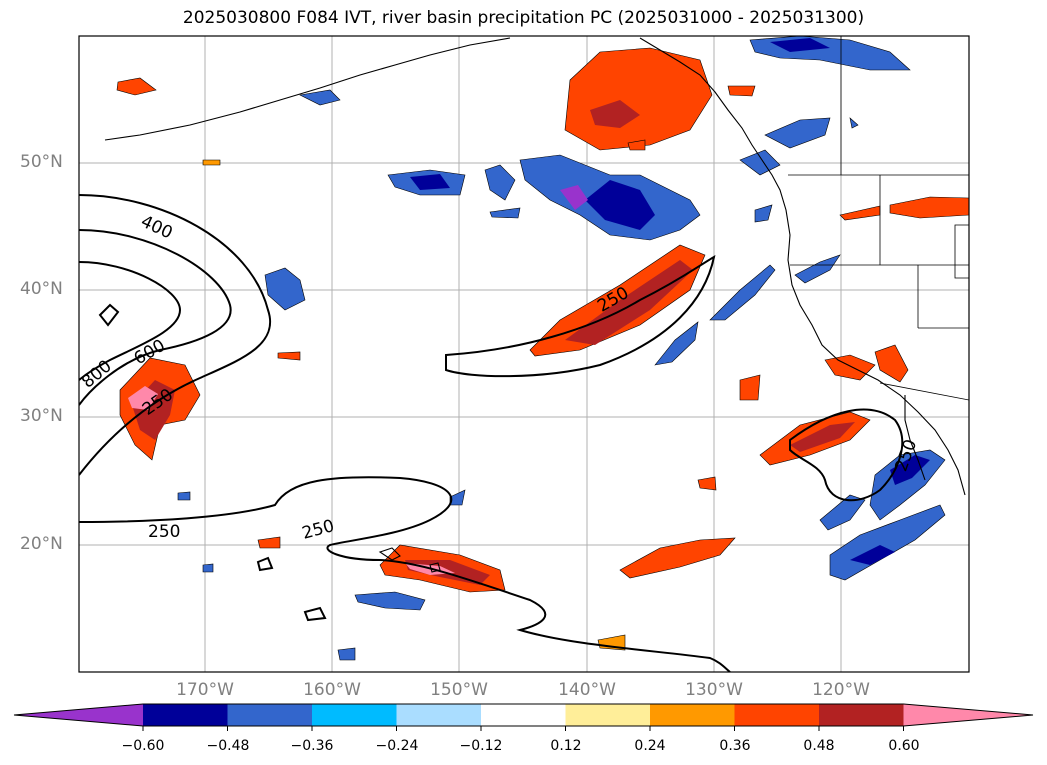 The height and width of the screenshot is (765, 1047). Describe the element at coordinates (566, 746) in the screenshot. I see `colorbar-tick-label: 0.12` at that location.